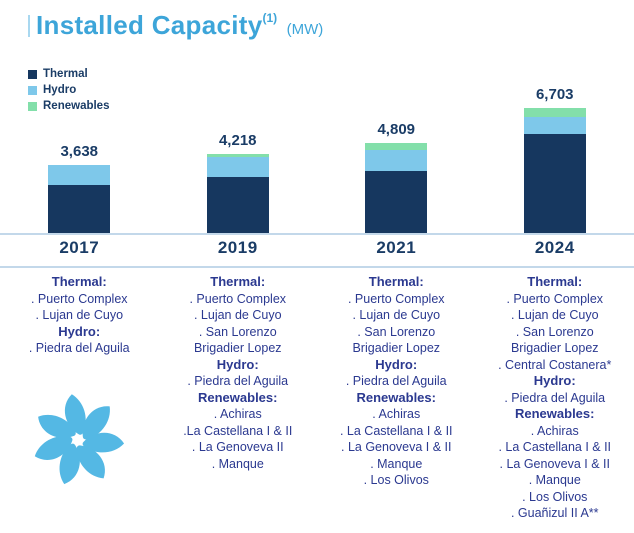 Image resolution: width=634 pixels, height=533 pixels. Describe the element at coordinates (79, 151) in the screenshot. I see `bar-value-label: 3,638` at that location.